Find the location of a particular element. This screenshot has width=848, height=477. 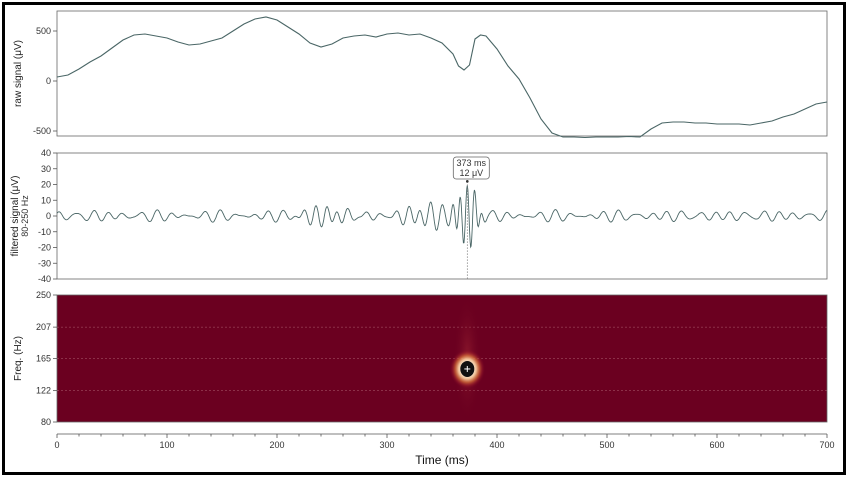

x-axis-tick-label: 300 is located at coordinates (386, 445).